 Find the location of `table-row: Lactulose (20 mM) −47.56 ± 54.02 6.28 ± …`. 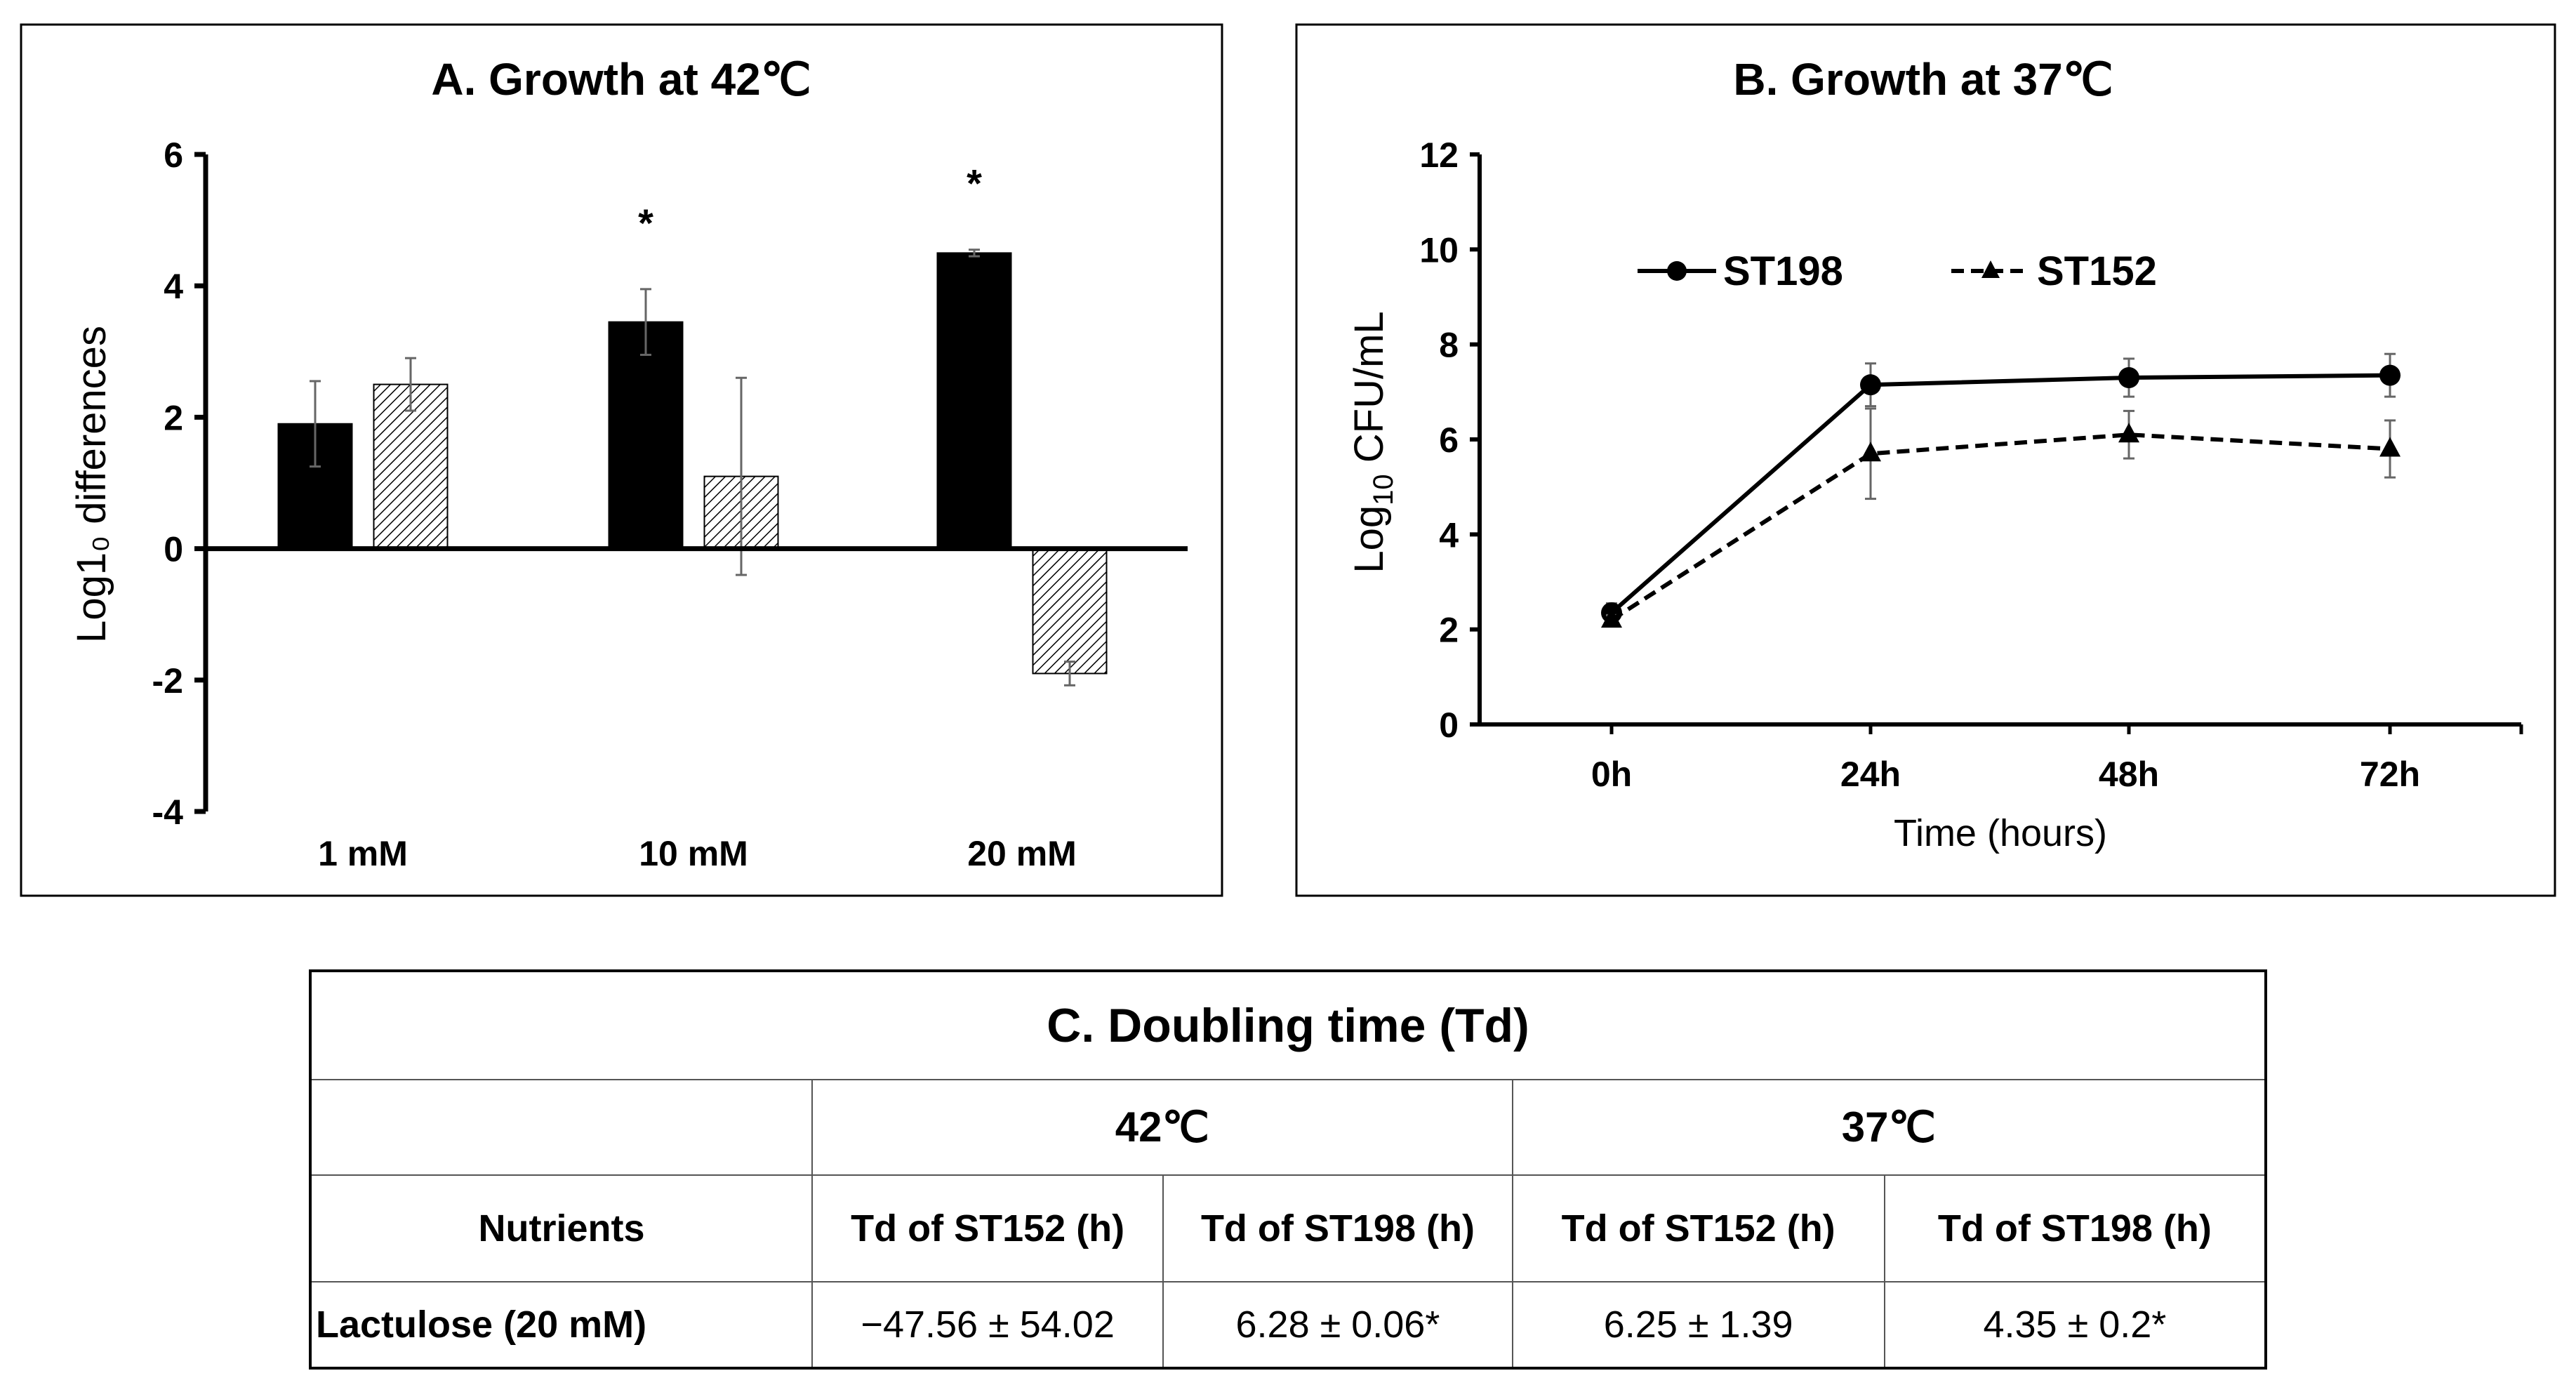

table-row: Lactulose (20 mM) −47.56 ± 54.02 6.28 ± … is located at coordinates (1288, 1325).